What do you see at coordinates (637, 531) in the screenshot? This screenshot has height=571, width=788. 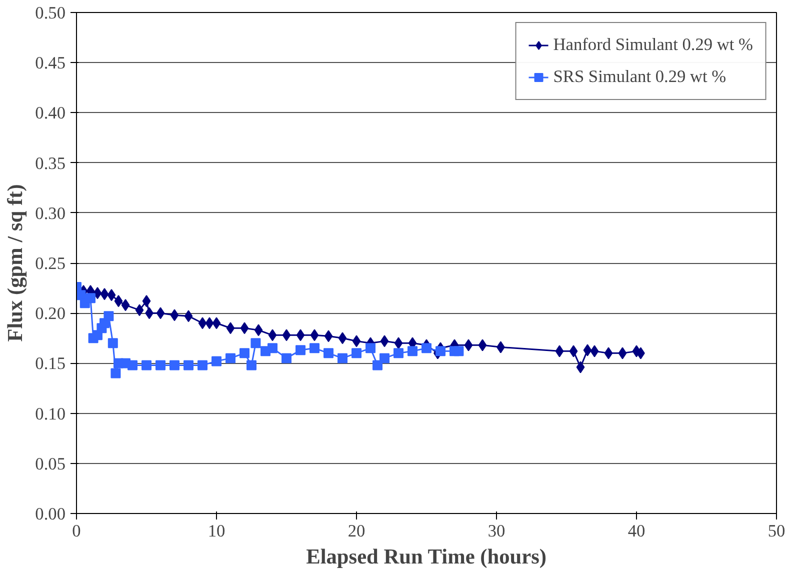 I see `x-tick-label: 40` at bounding box center [637, 531].